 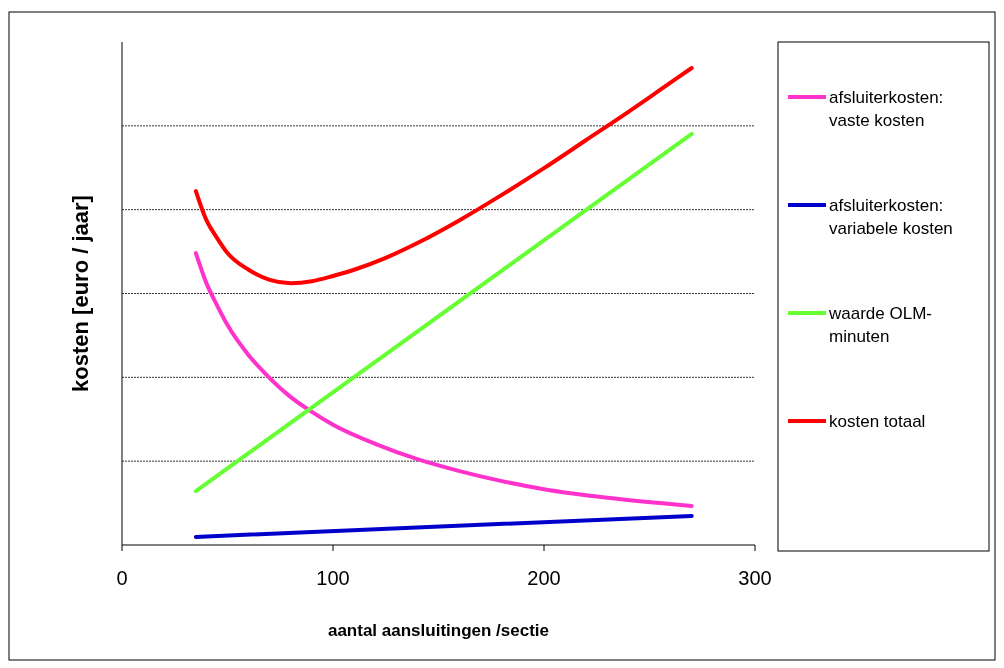 What do you see at coordinates (544, 578) in the screenshot?
I see `x-tick-label: 200` at bounding box center [544, 578].